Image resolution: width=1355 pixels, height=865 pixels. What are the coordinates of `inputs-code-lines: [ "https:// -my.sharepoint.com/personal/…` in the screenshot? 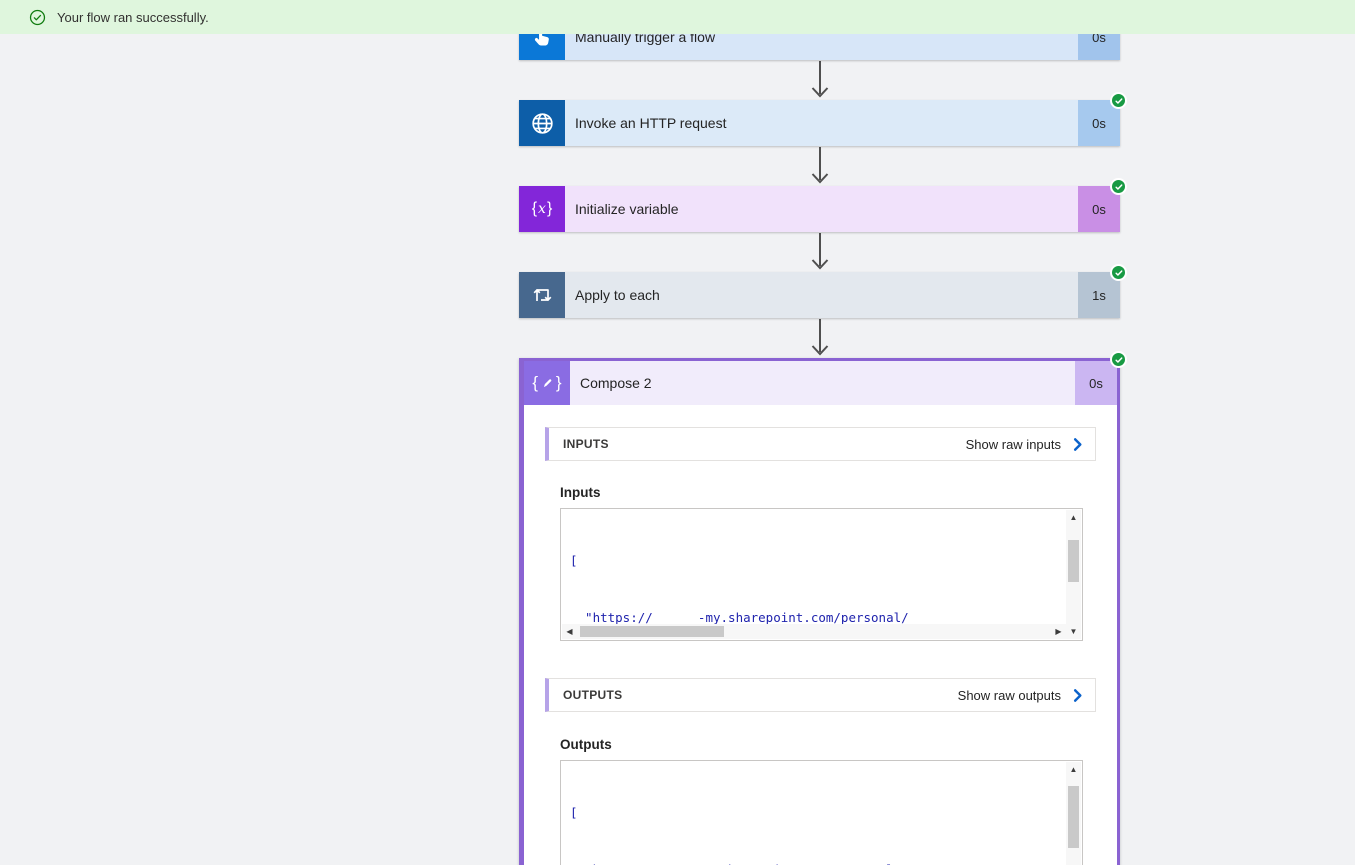 It's located at (818, 568).